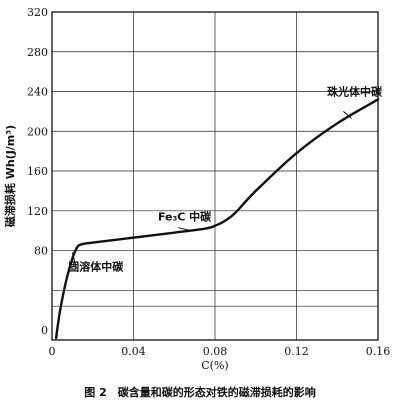 The width and height of the screenshot is (400, 412). What do you see at coordinates (185, 217) in the screenshot?
I see `annotation-label: Fe₃C 中碳` at bounding box center [185, 217].